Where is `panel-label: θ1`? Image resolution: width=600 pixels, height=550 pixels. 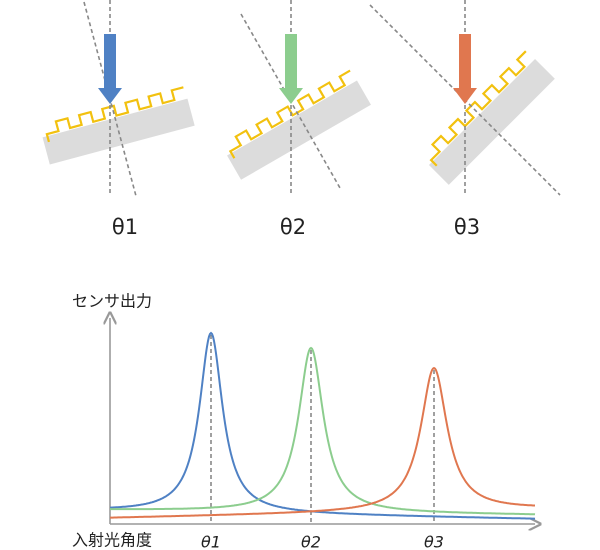 panel-label: θ1 is located at coordinates (125, 227).